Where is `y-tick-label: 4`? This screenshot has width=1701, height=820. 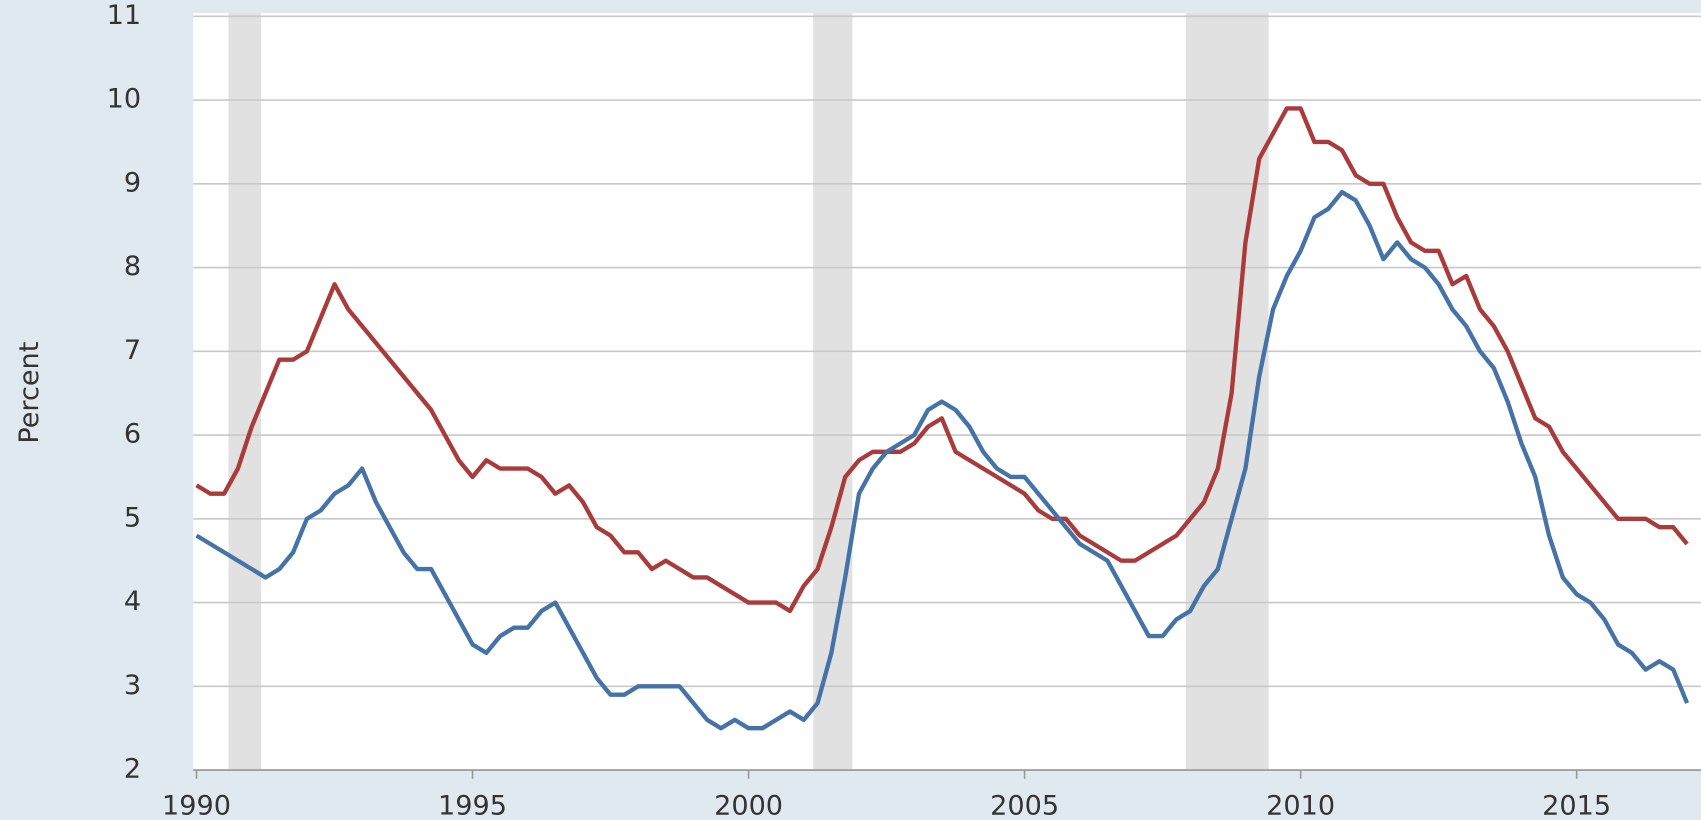
y-tick-label: 4 is located at coordinates (132, 601).